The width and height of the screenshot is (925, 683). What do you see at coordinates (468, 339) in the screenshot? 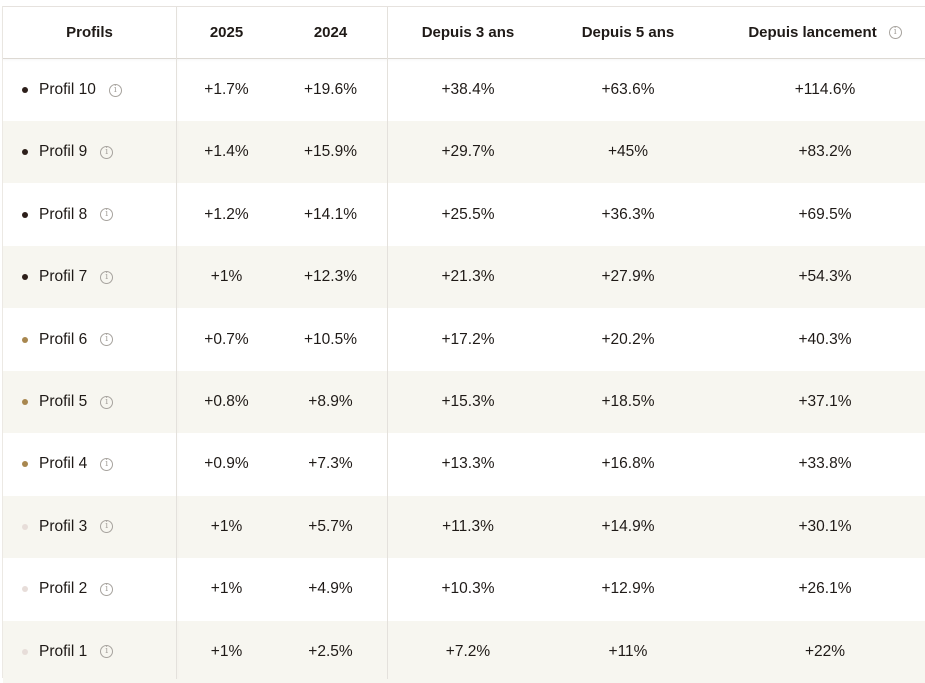
I see `value-3-years: +17.2%` at bounding box center [468, 339].